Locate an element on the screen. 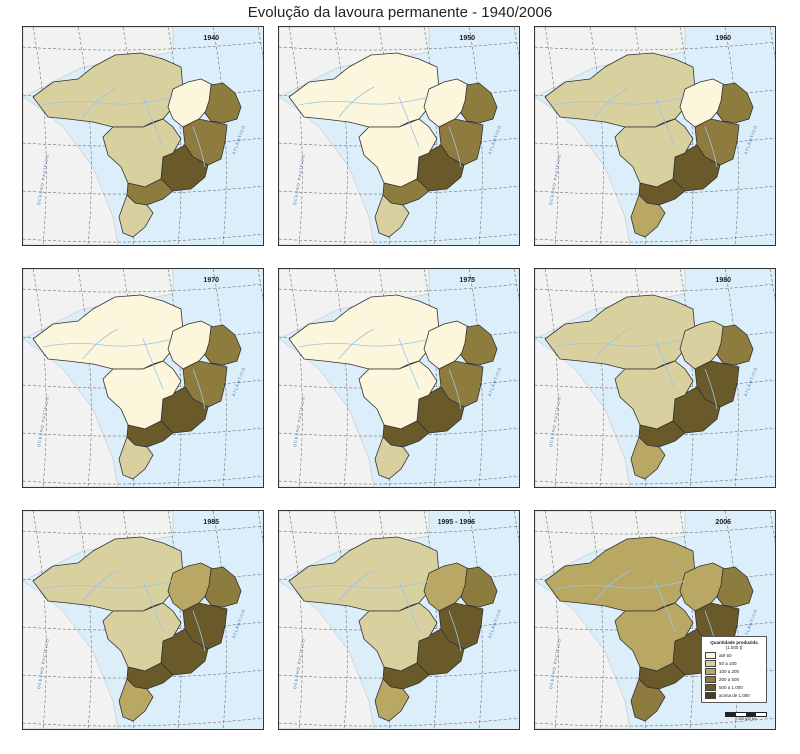 The width and height of the screenshot is (800, 754). panel-year-label: 1980 is located at coordinates (723, 280).